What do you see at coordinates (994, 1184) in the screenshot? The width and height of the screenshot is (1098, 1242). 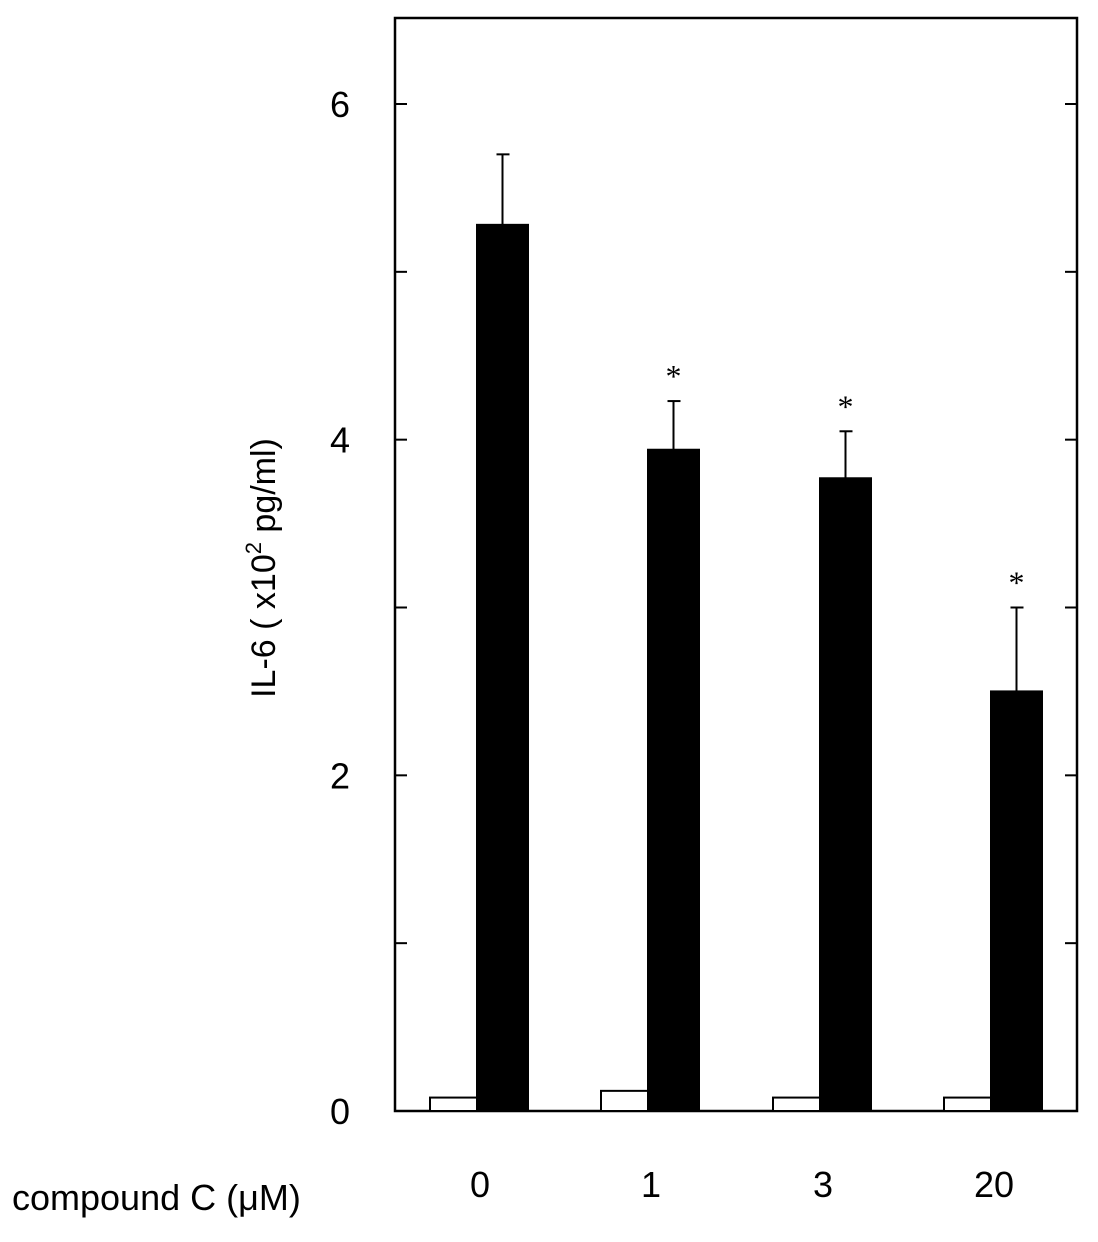 I see `x-tick-label: 20` at bounding box center [994, 1184].